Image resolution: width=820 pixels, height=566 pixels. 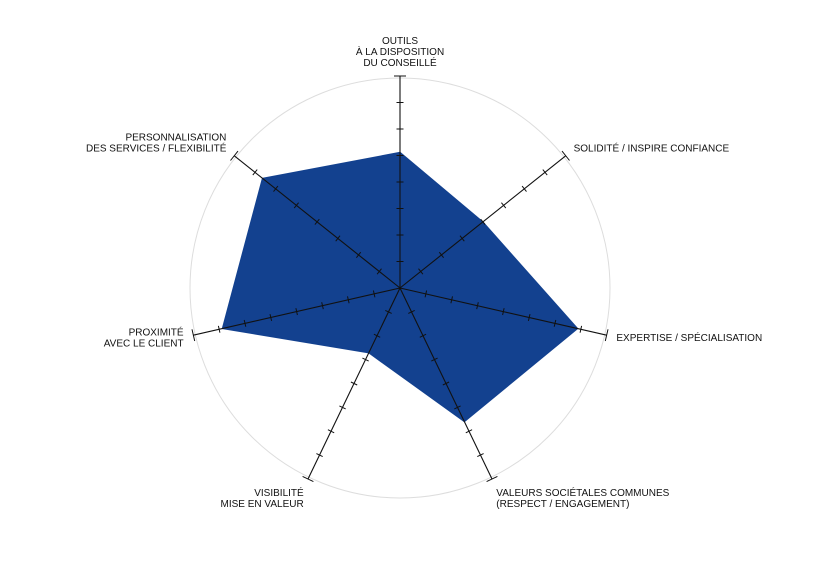 I want to click on axis-label-line: SOLIDITÉ / INSPIRE CONFIANCE, so click(x=652, y=148).